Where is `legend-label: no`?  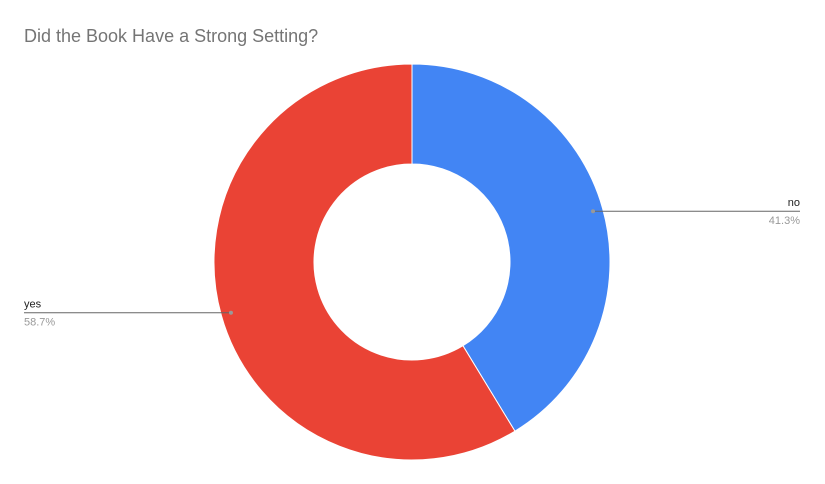
legend-label: no is located at coordinates (794, 203).